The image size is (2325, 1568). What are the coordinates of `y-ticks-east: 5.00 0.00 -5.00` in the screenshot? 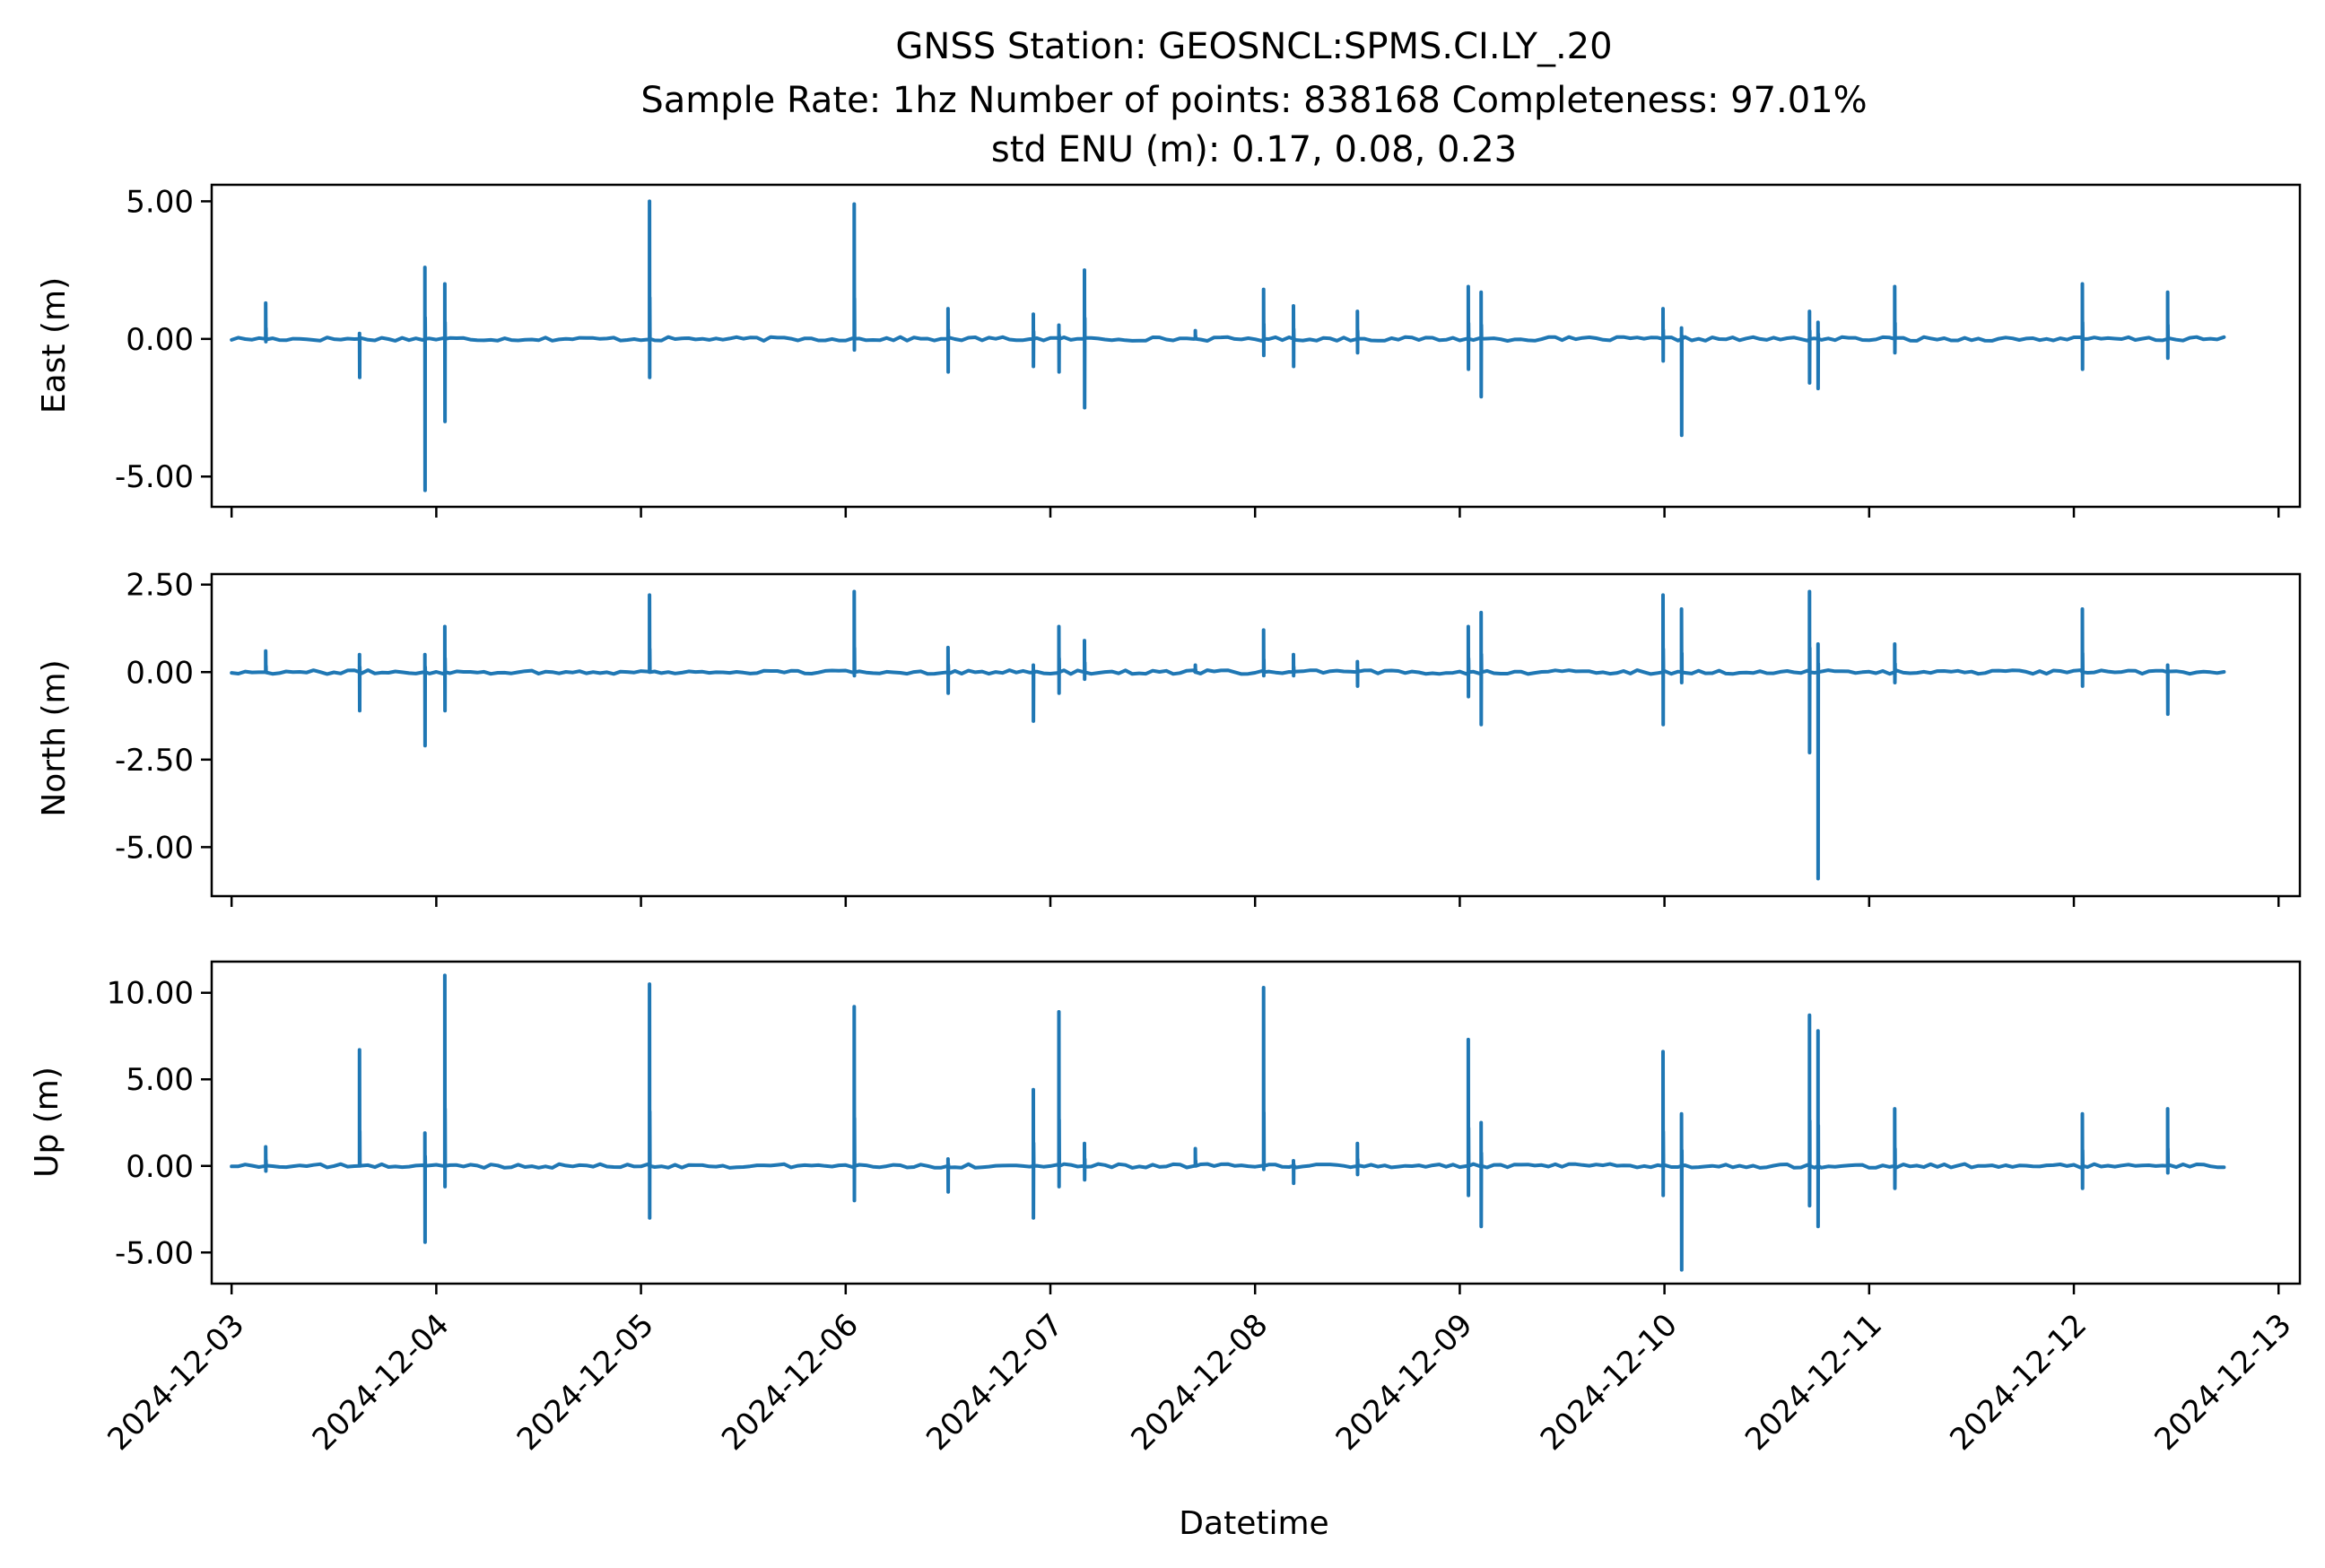 It's located at (163, 340).